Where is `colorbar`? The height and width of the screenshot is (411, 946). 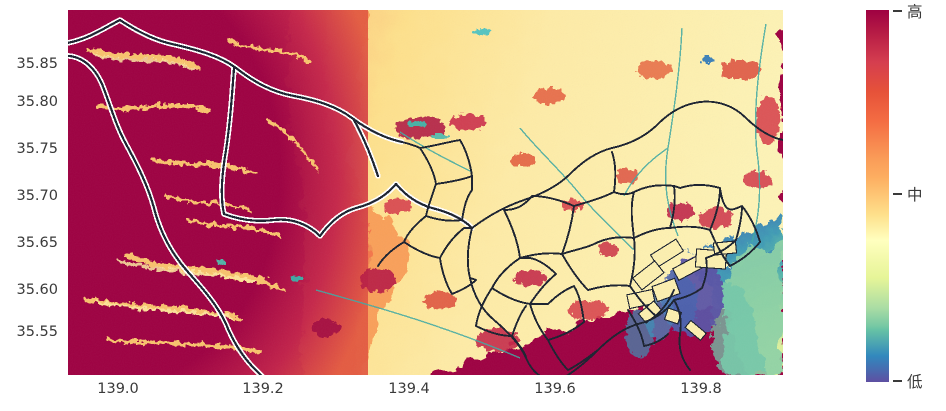
colorbar is located at coordinates (877, 196).